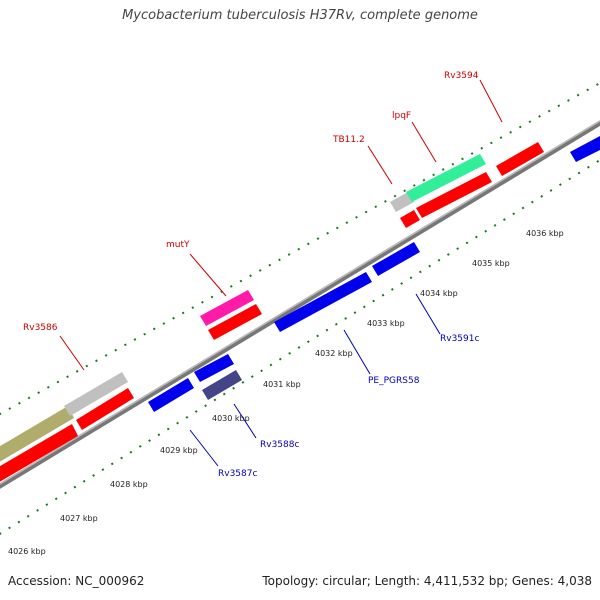 The image size is (600, 600). I want to click on gene-label-rv3591c: Rv3591c, so click(459, 339).